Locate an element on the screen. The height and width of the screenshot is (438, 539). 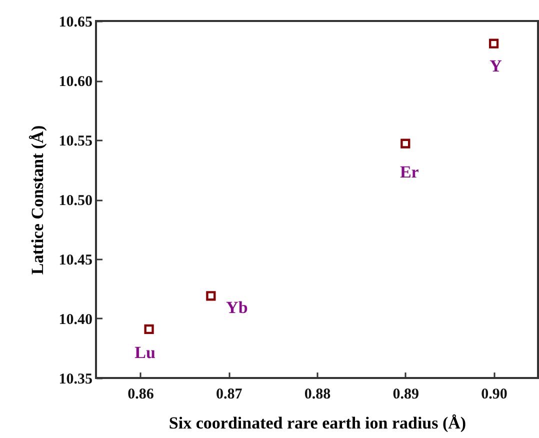
annotation: Y is located at coordinates (496, 66).